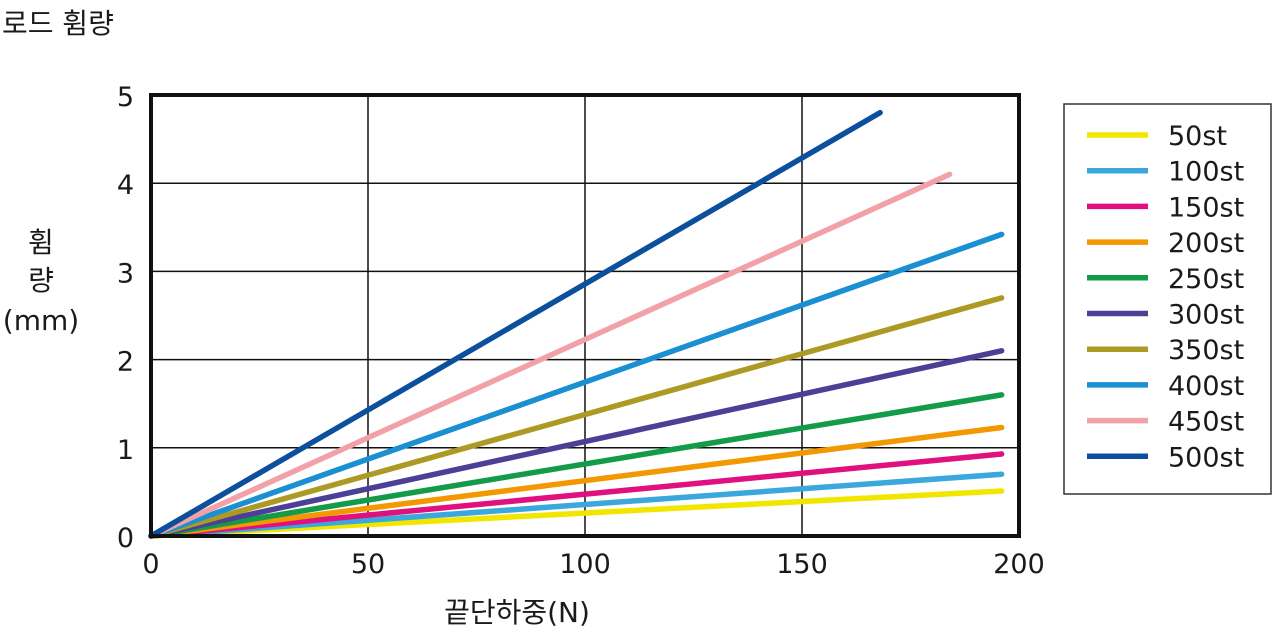  Describe the element at coordinates (1197, 136) in the screenshot. I see `legend-label-50st: 50st` at that location.